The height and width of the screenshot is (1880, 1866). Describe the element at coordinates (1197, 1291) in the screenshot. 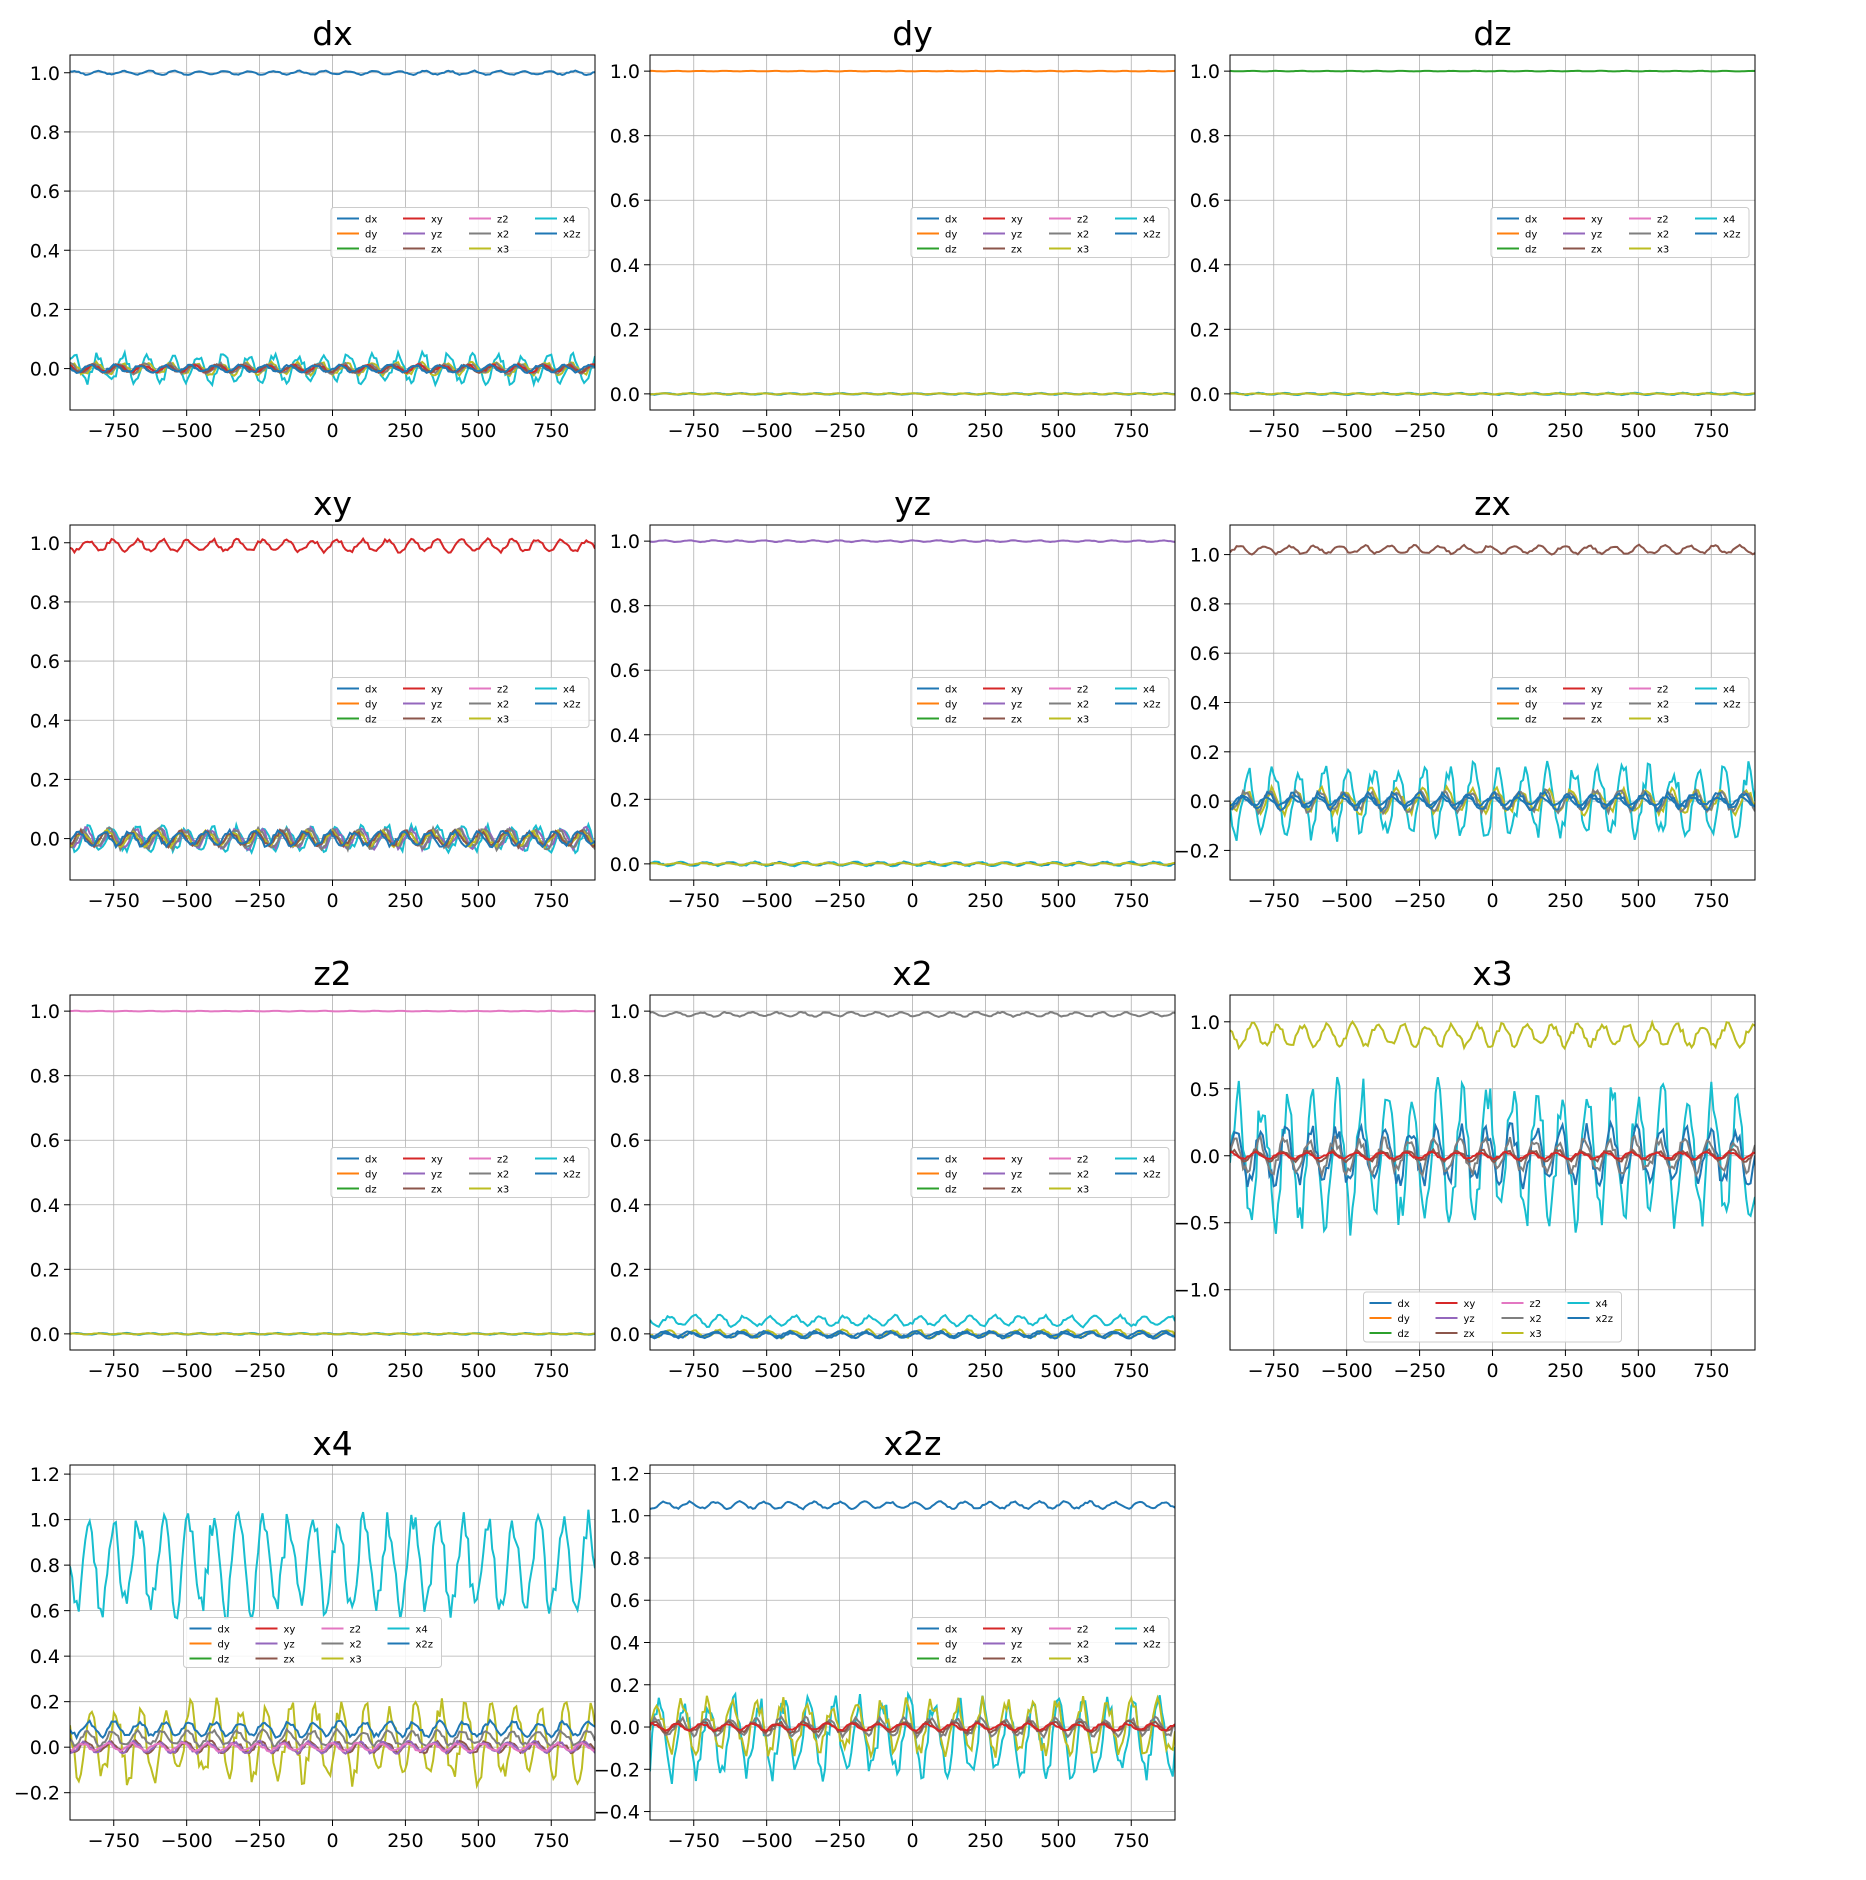

I see `y-tick-label: −1.0` at that location.